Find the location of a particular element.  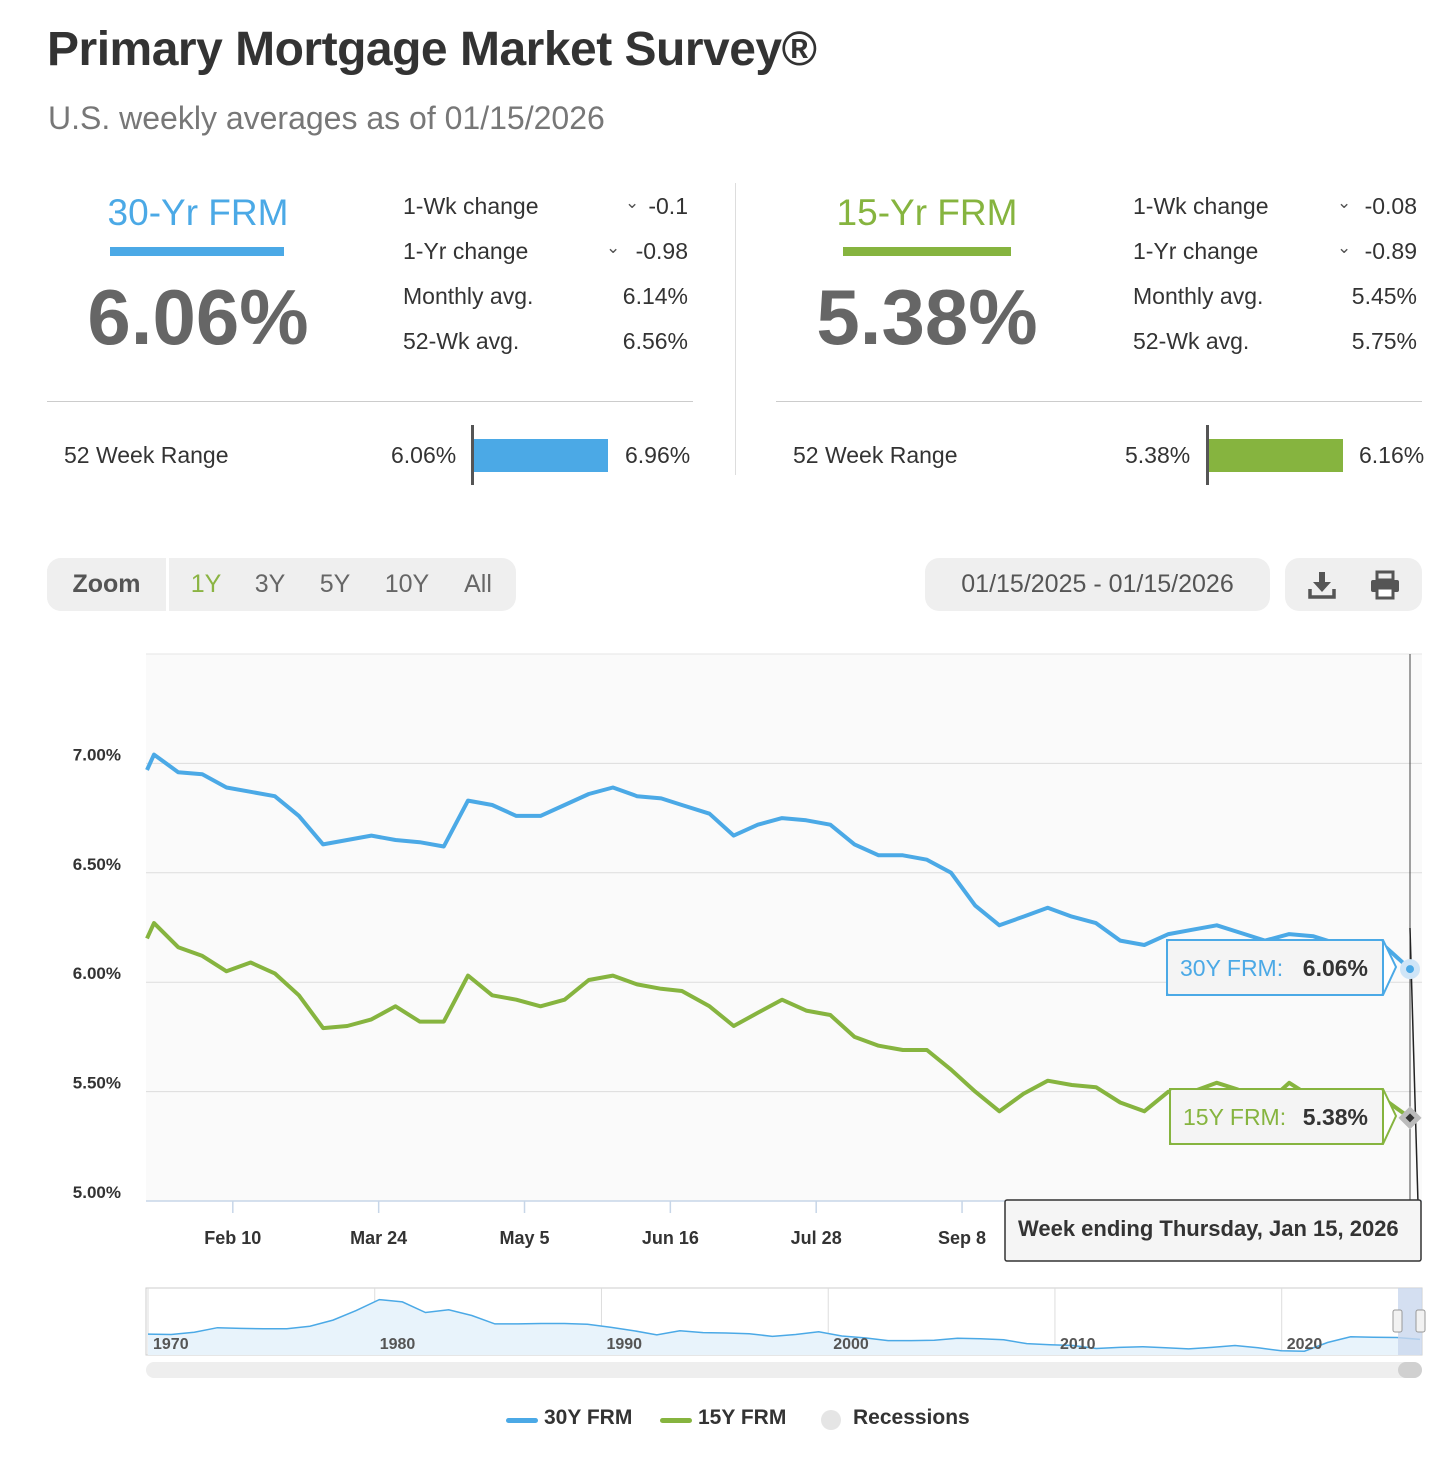

frm30-range-bar is located at coordinates (541, 455).